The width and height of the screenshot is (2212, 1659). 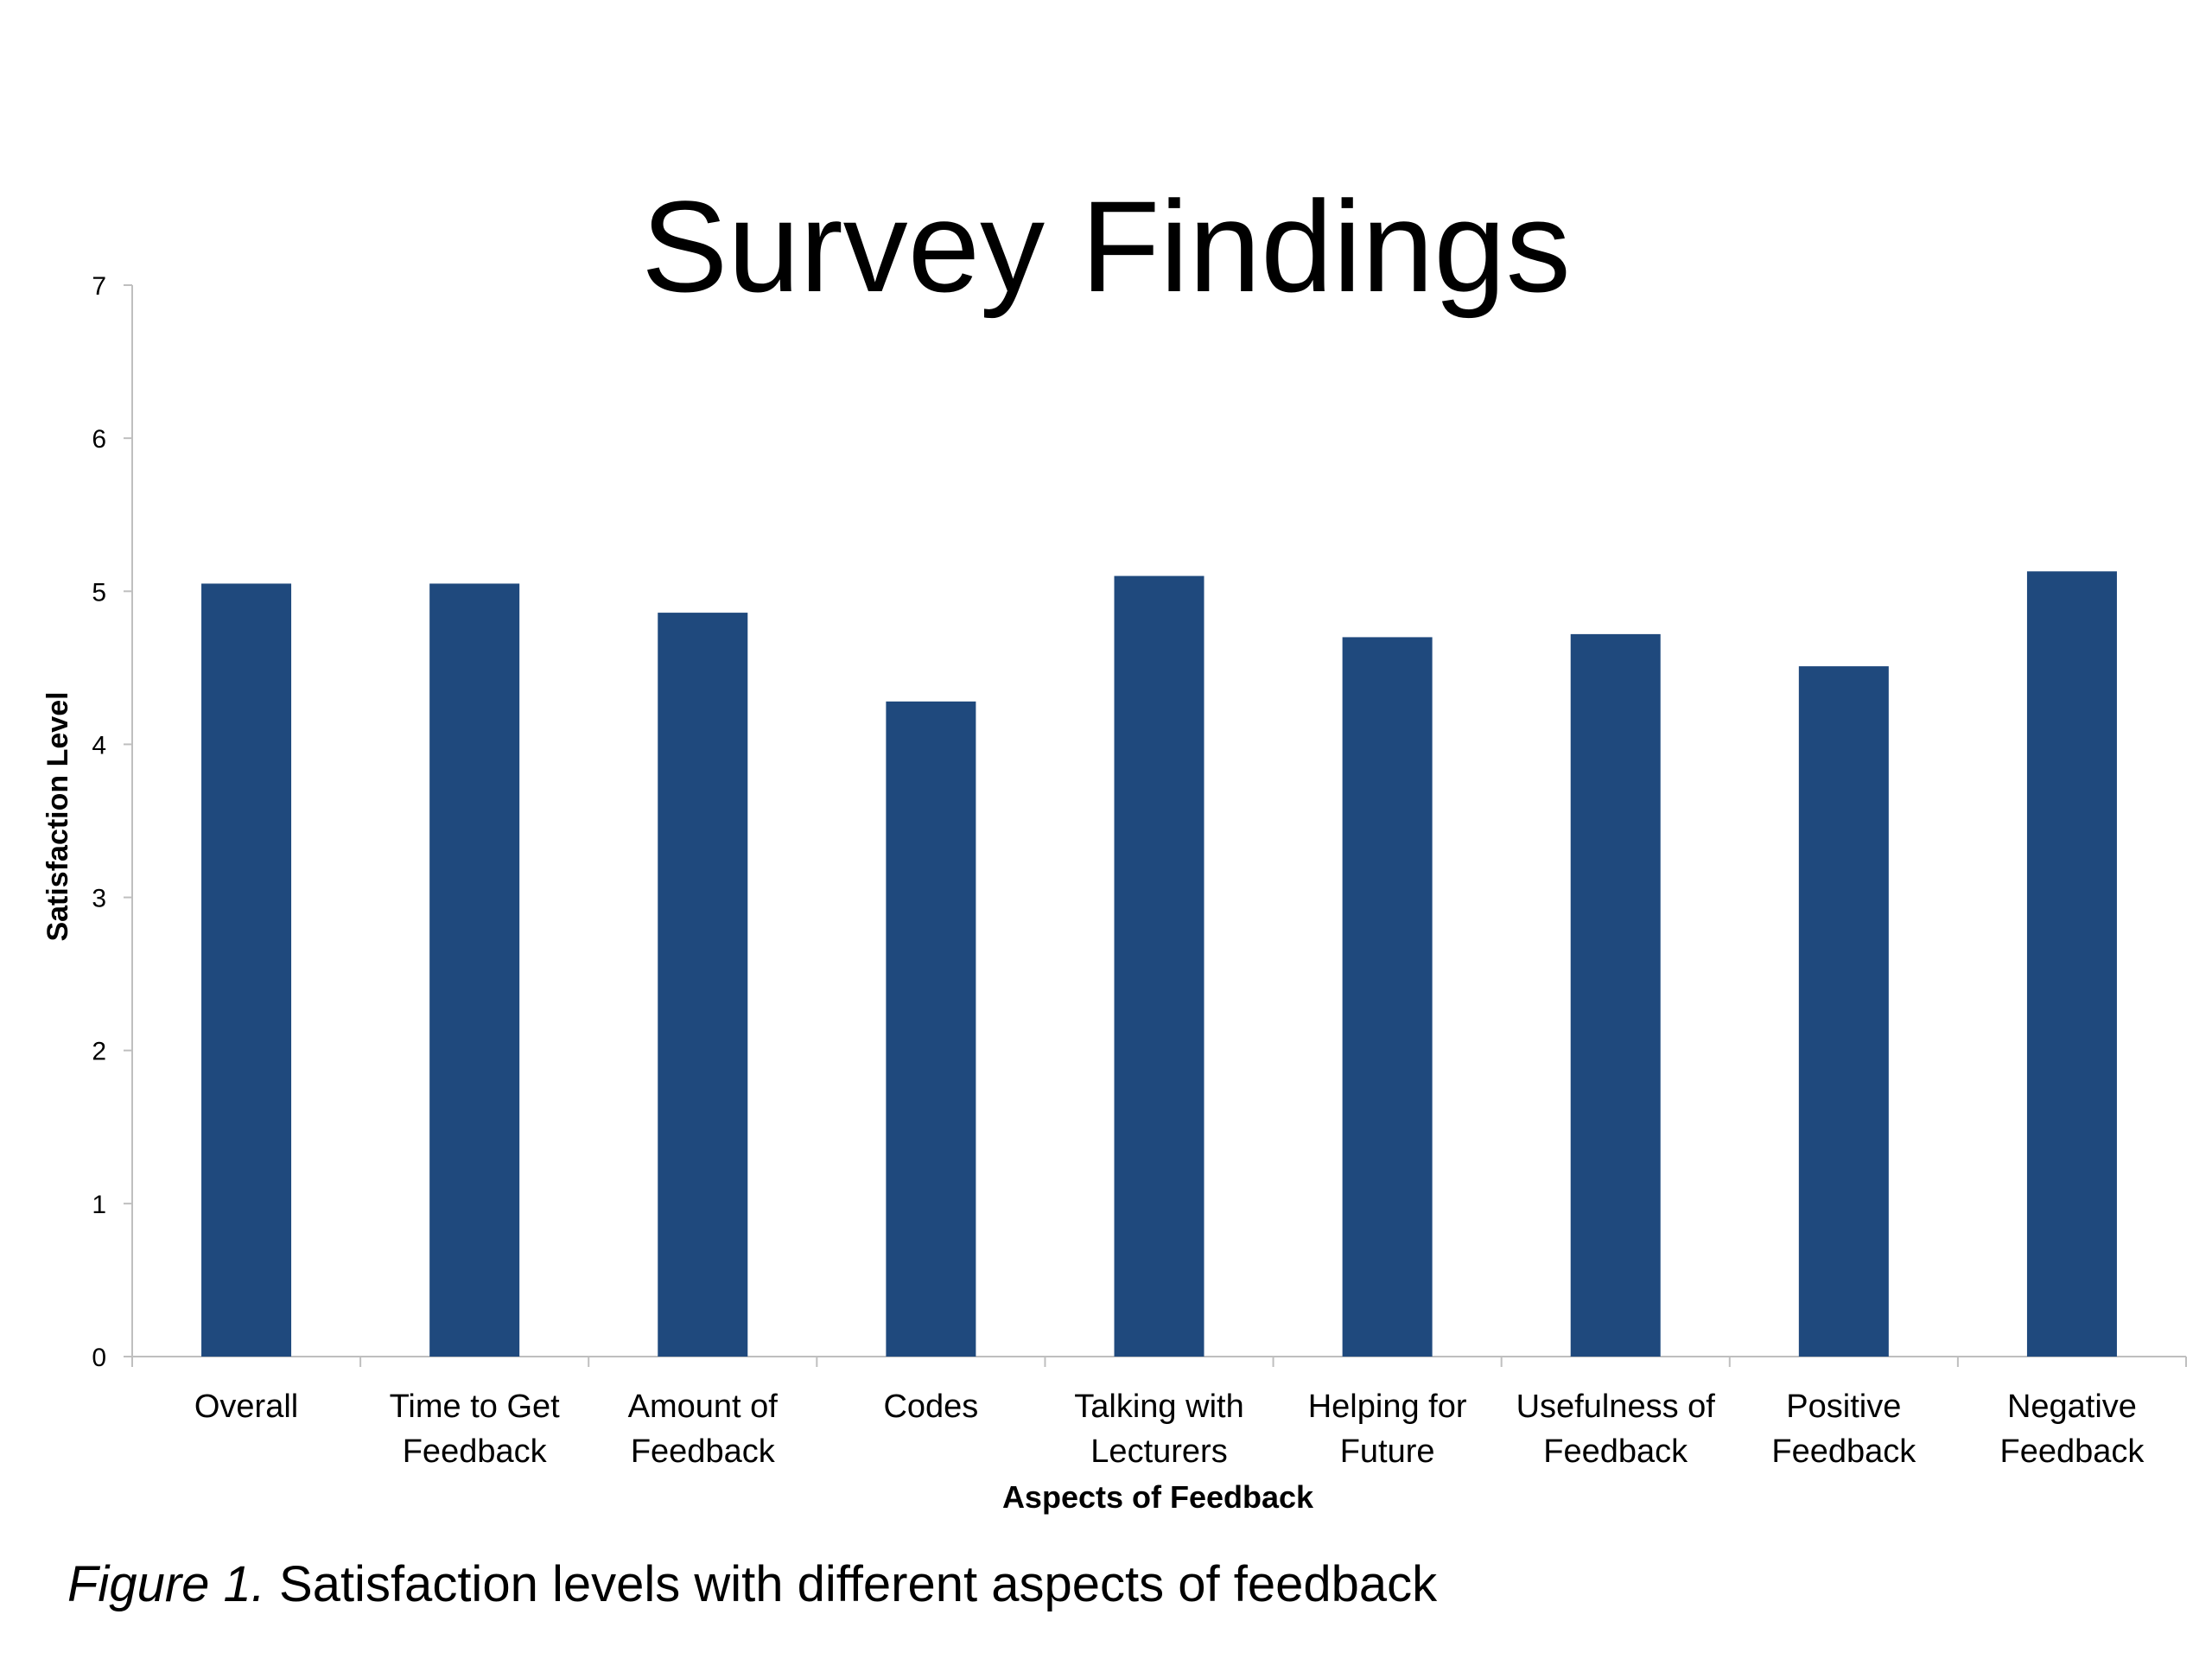 I want to click on y-tick-label: 4, so click(x=99, y=745).